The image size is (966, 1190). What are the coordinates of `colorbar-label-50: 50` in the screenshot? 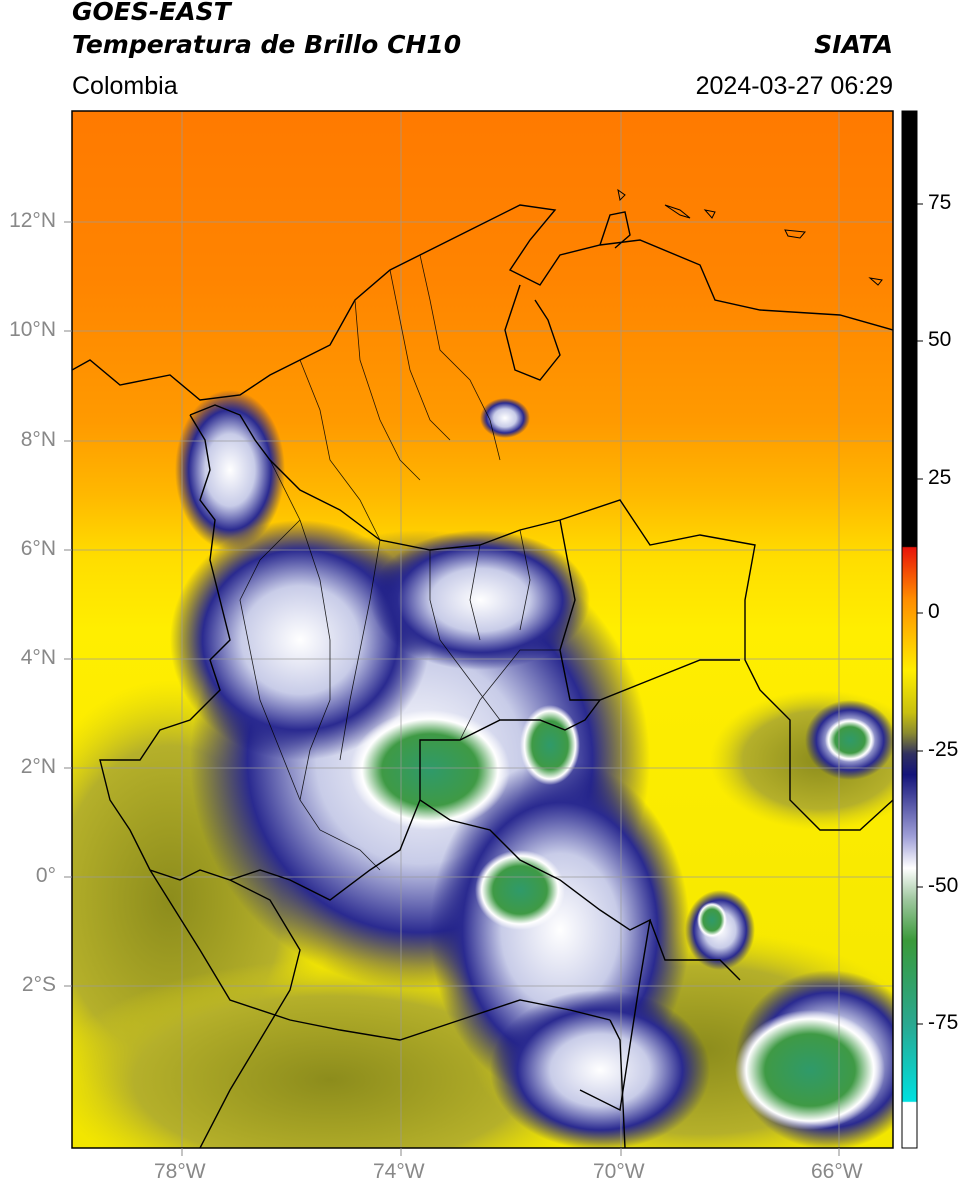 It's located at (940, 339).